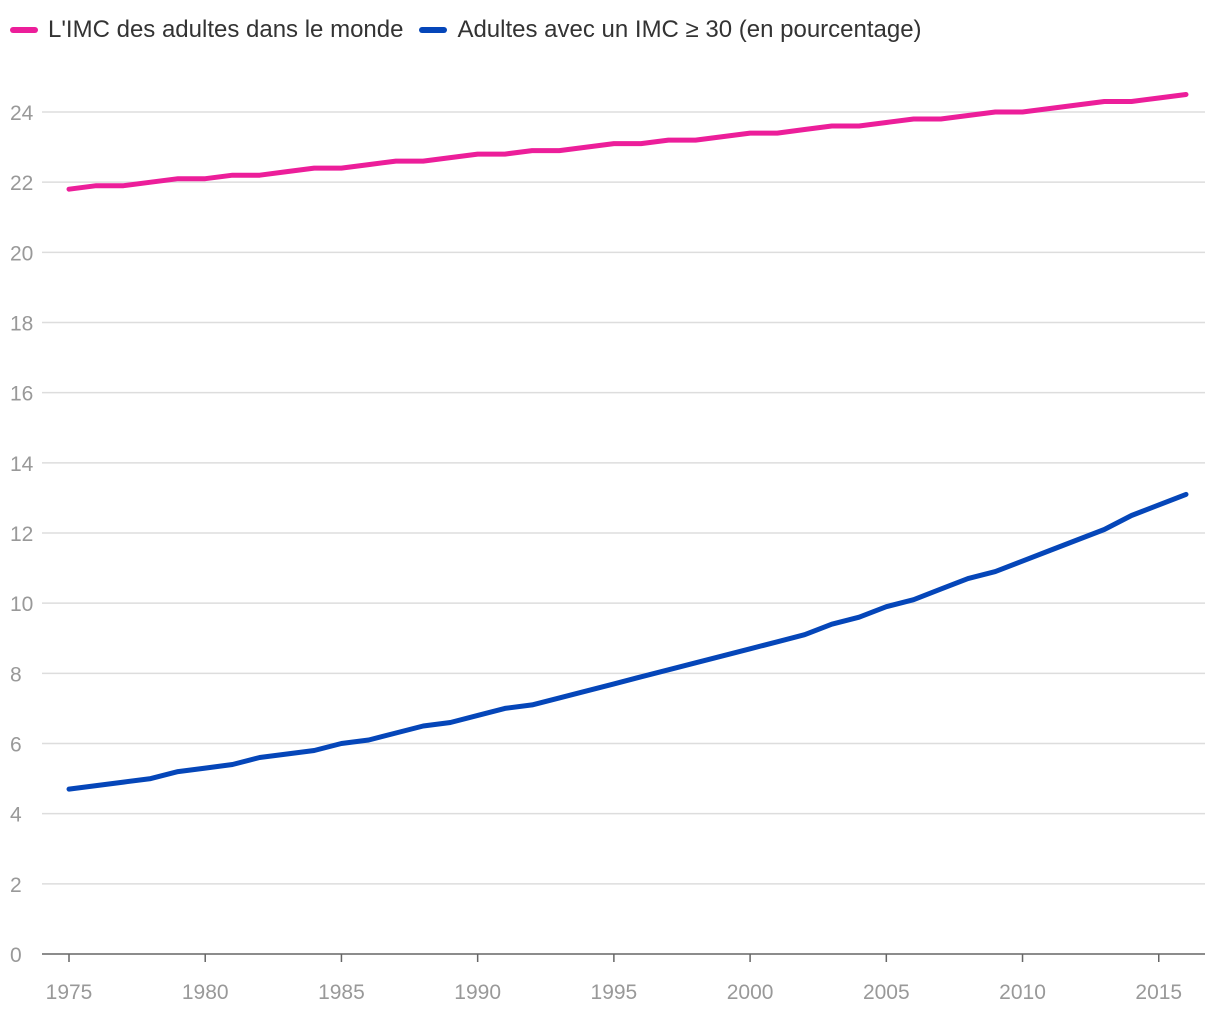  What do you see at coordinates (433, 30) in the screenshot?
I see `legend-swatch-obesity` at bounding box center [433, 30].